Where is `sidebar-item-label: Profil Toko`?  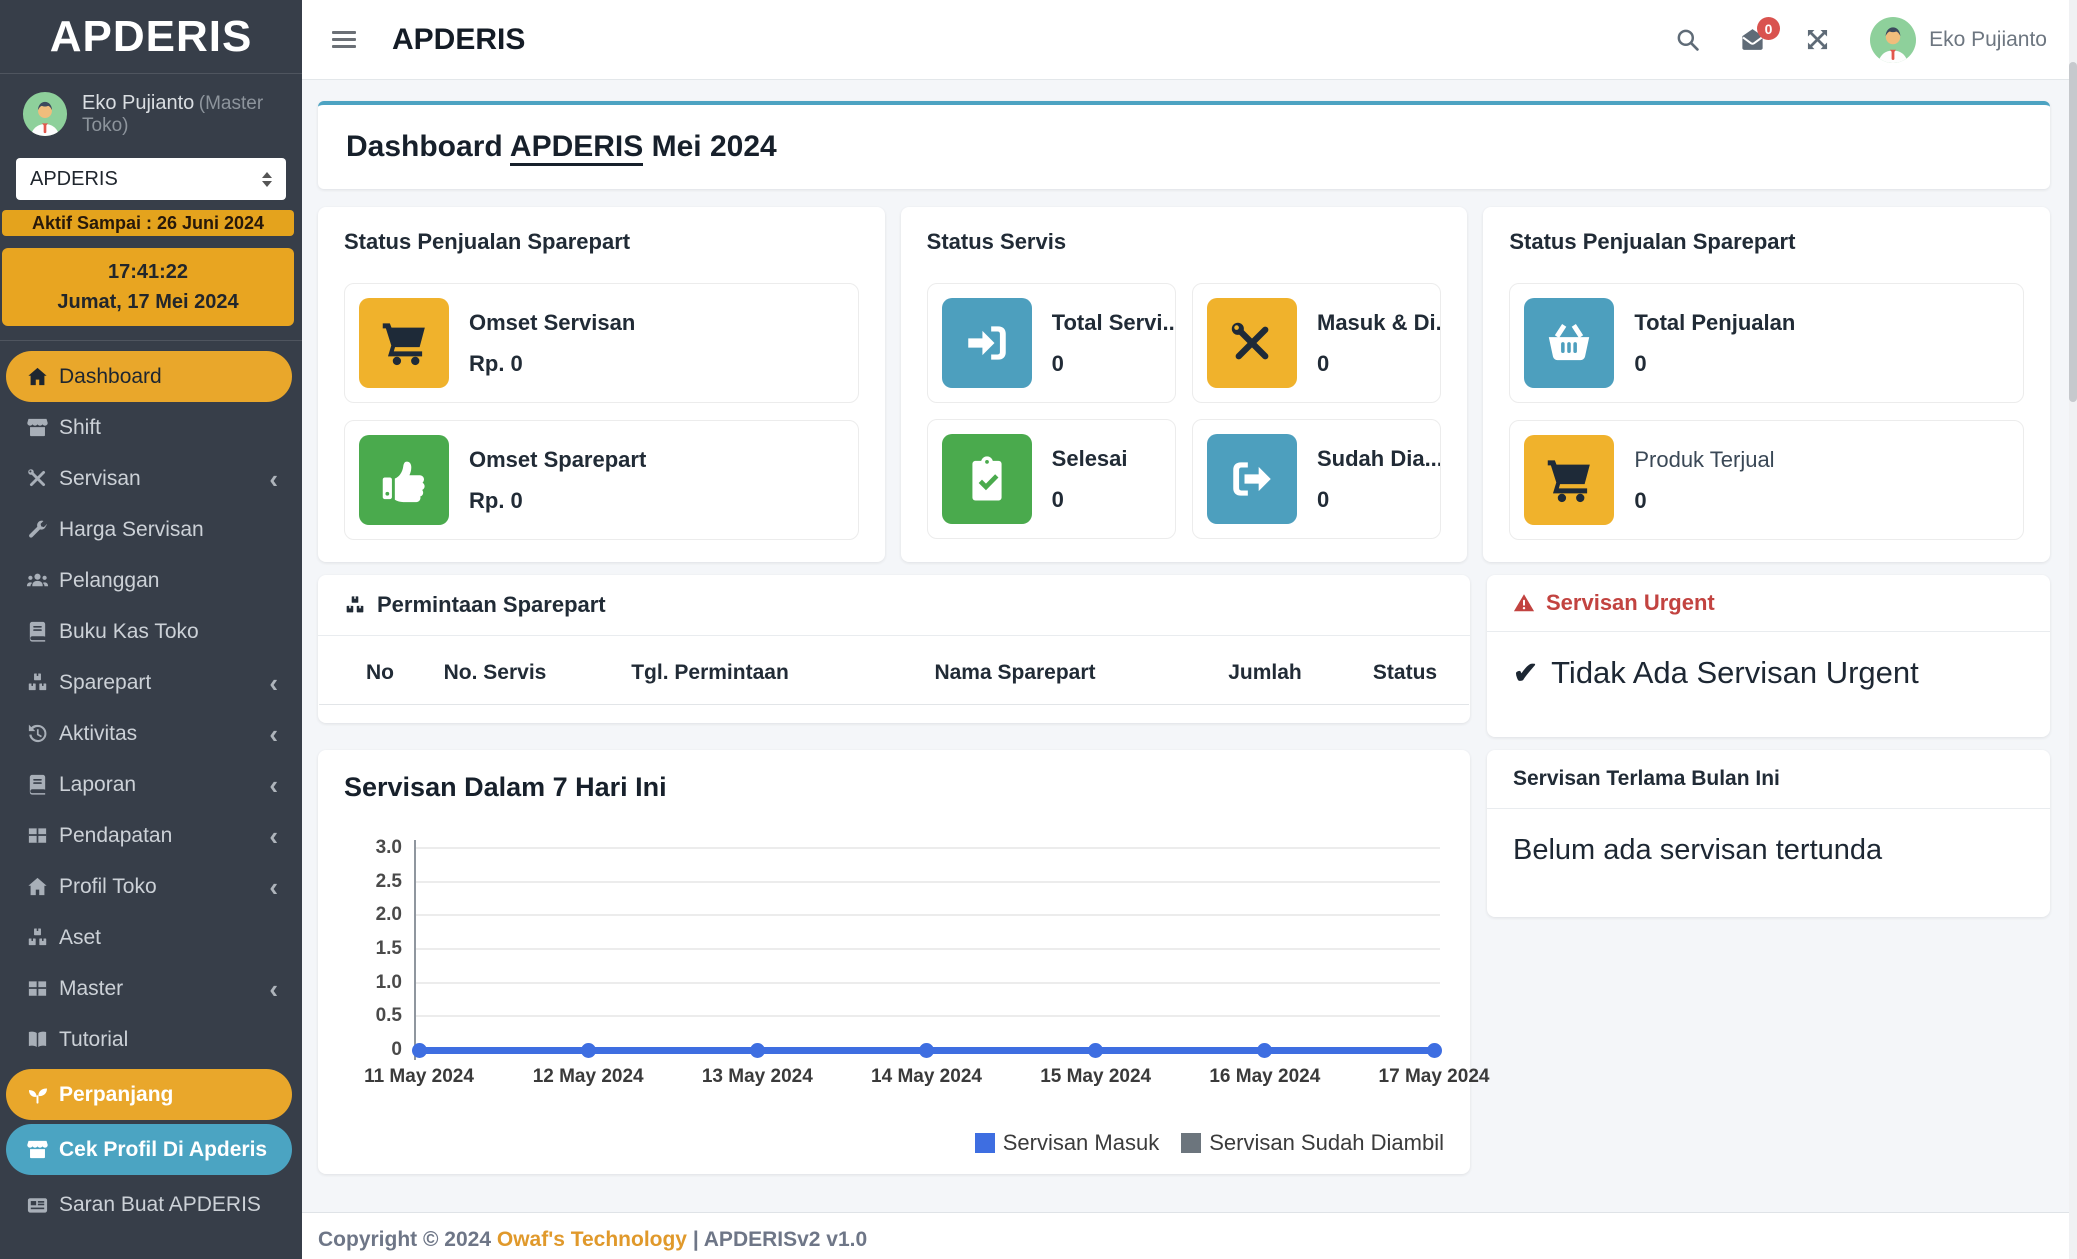
sidebar-item-label: Profil Toko is located at coordinates (108, 886).